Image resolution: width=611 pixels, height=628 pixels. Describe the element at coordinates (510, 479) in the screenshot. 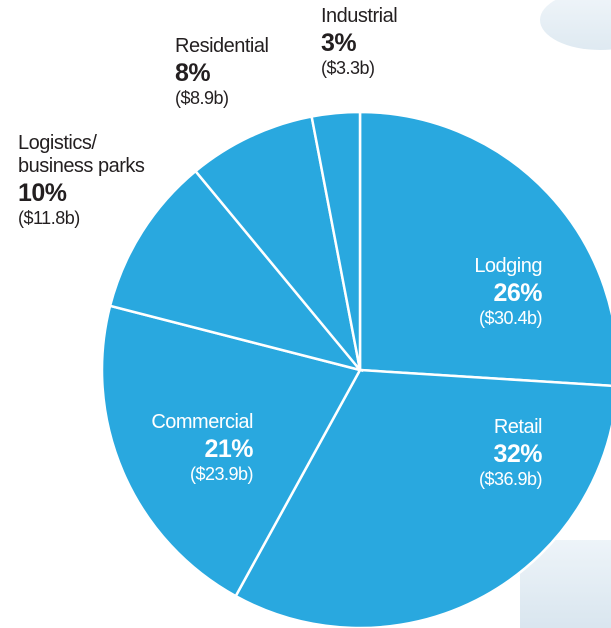

I see `amount-label: ($36.9b)` at that location.